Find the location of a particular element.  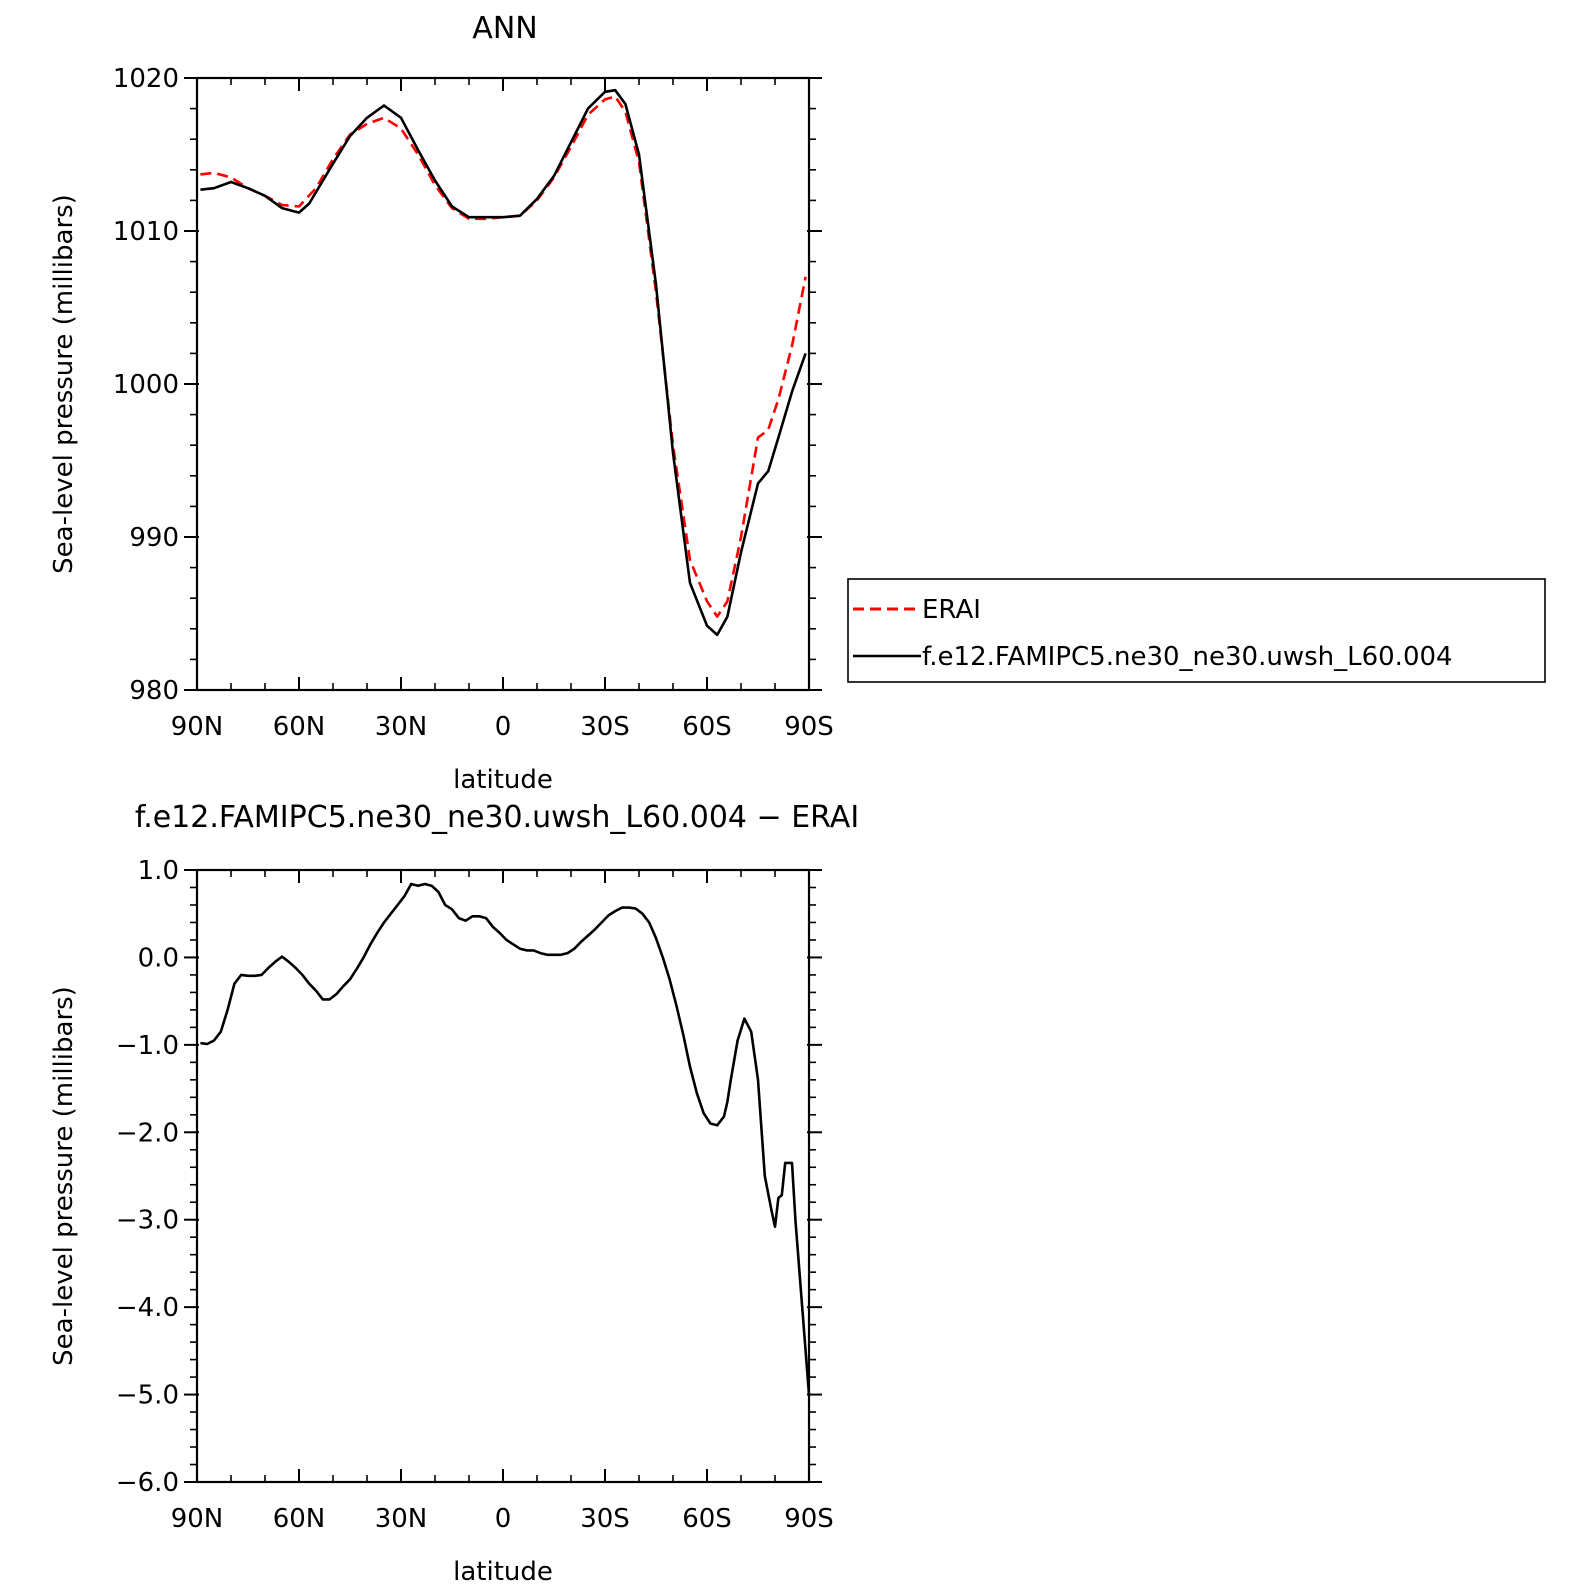

bottom-plot-frame is located at coordinates (503, 1176).